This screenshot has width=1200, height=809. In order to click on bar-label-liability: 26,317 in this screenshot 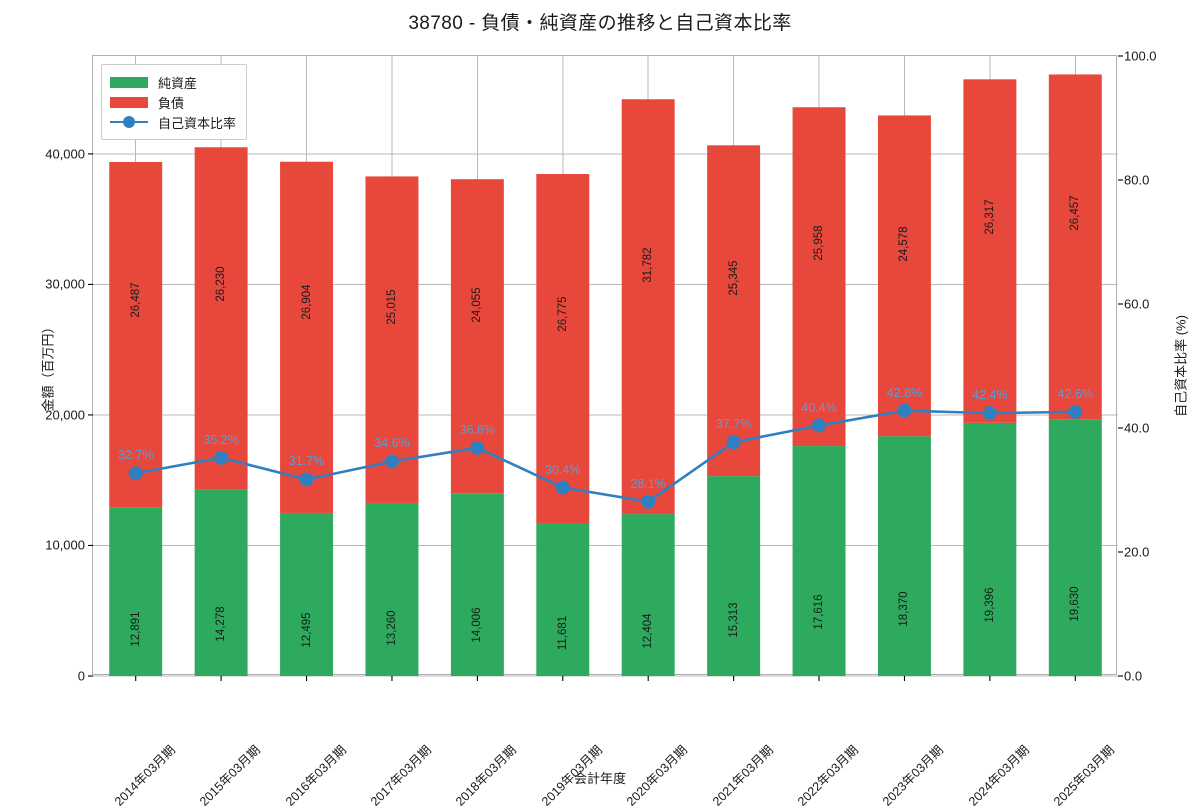, I will do `click(989, 217)`.